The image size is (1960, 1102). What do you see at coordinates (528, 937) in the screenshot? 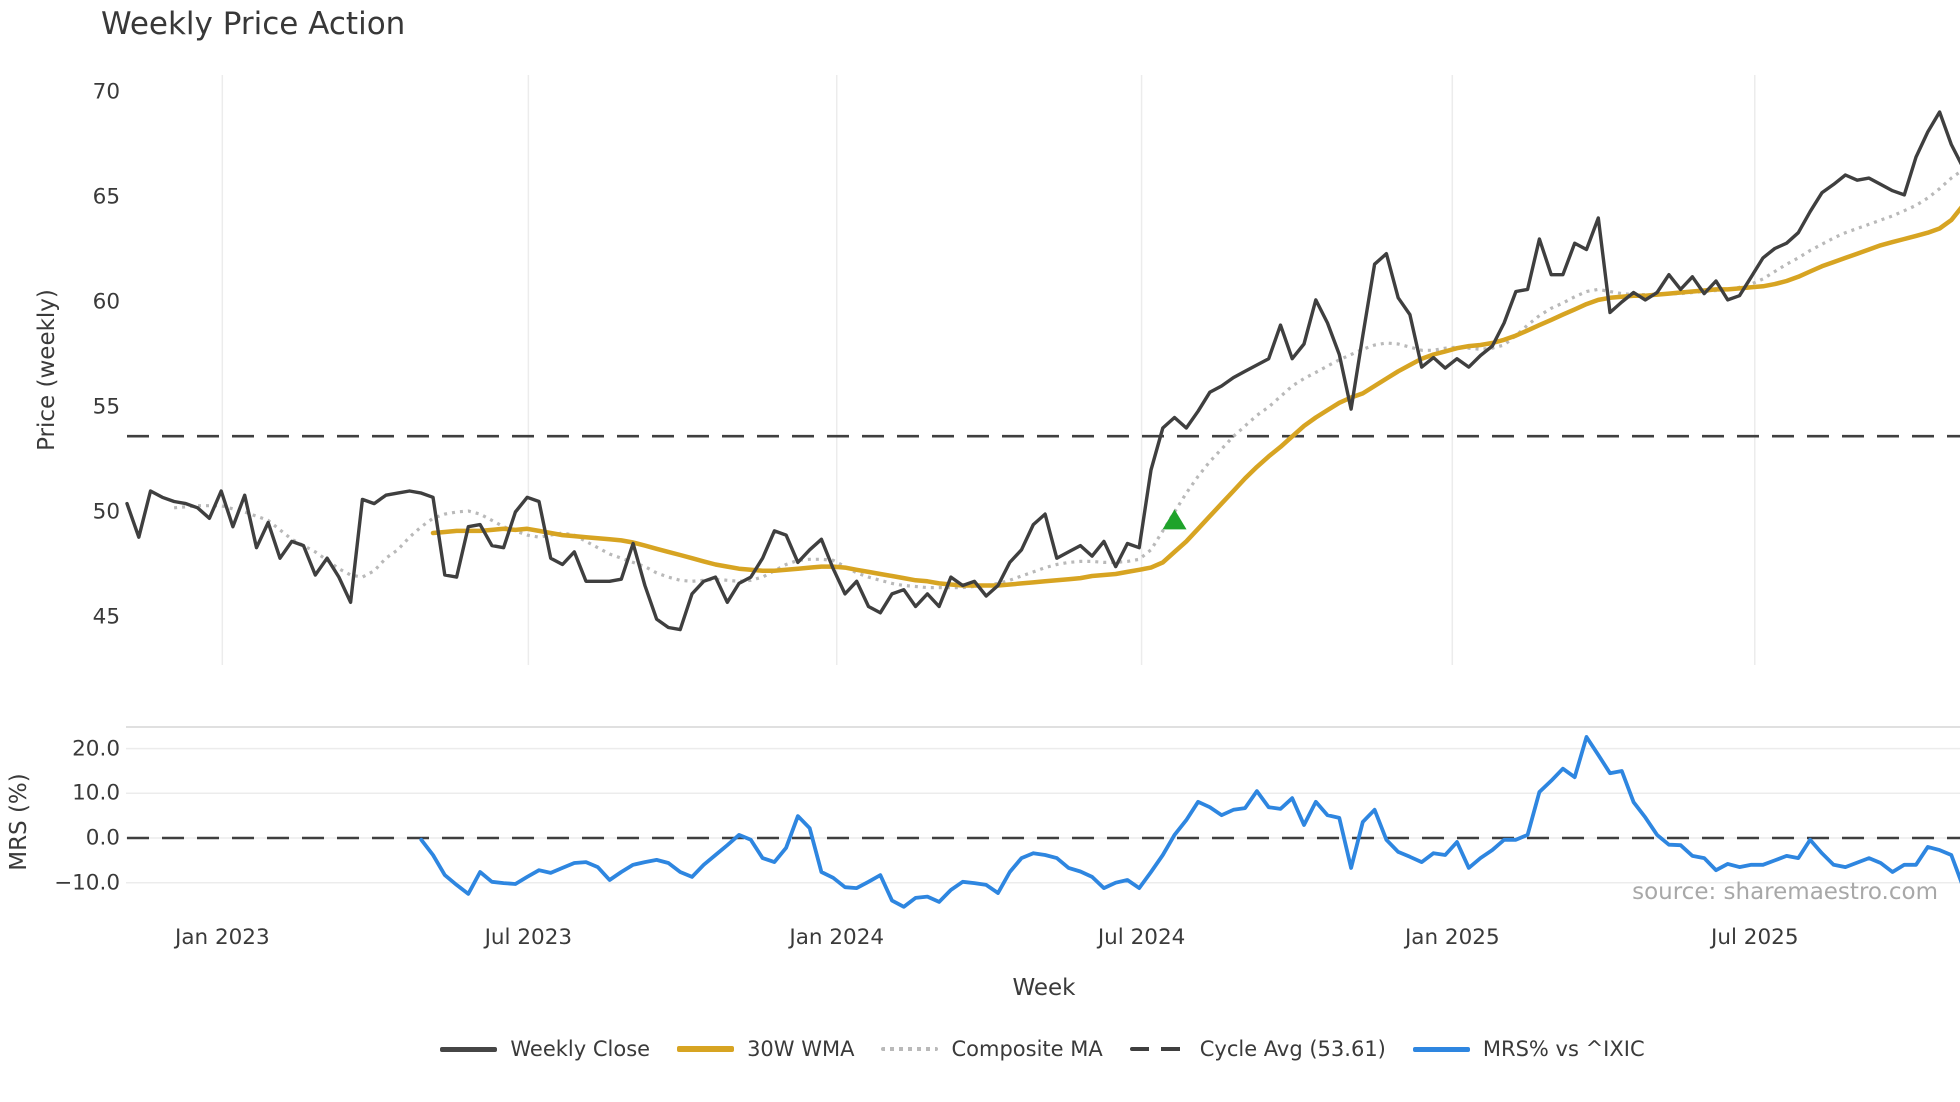
I see `x-tick-label: Jul 2023` at bounding box center [528, 937].